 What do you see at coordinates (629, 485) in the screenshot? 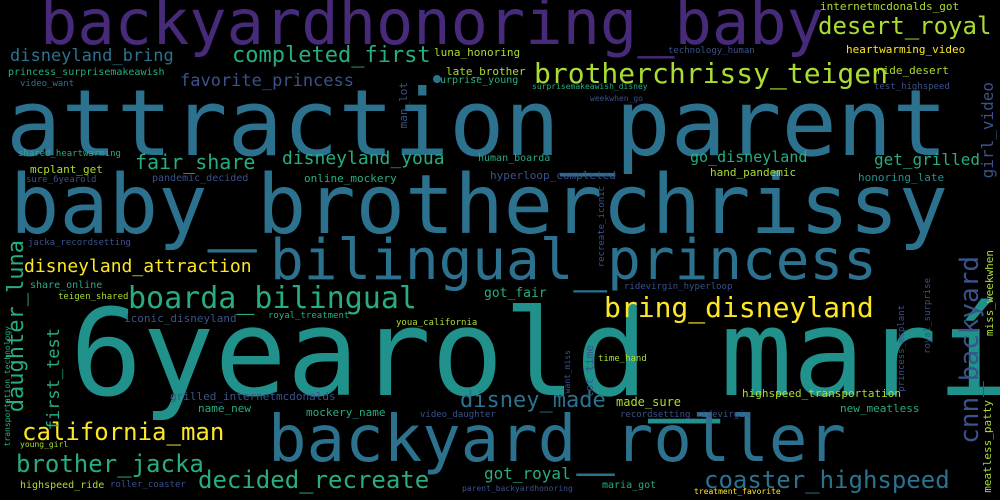
I see `word-maria-got: maria_got` at bounding box center [629, 485].